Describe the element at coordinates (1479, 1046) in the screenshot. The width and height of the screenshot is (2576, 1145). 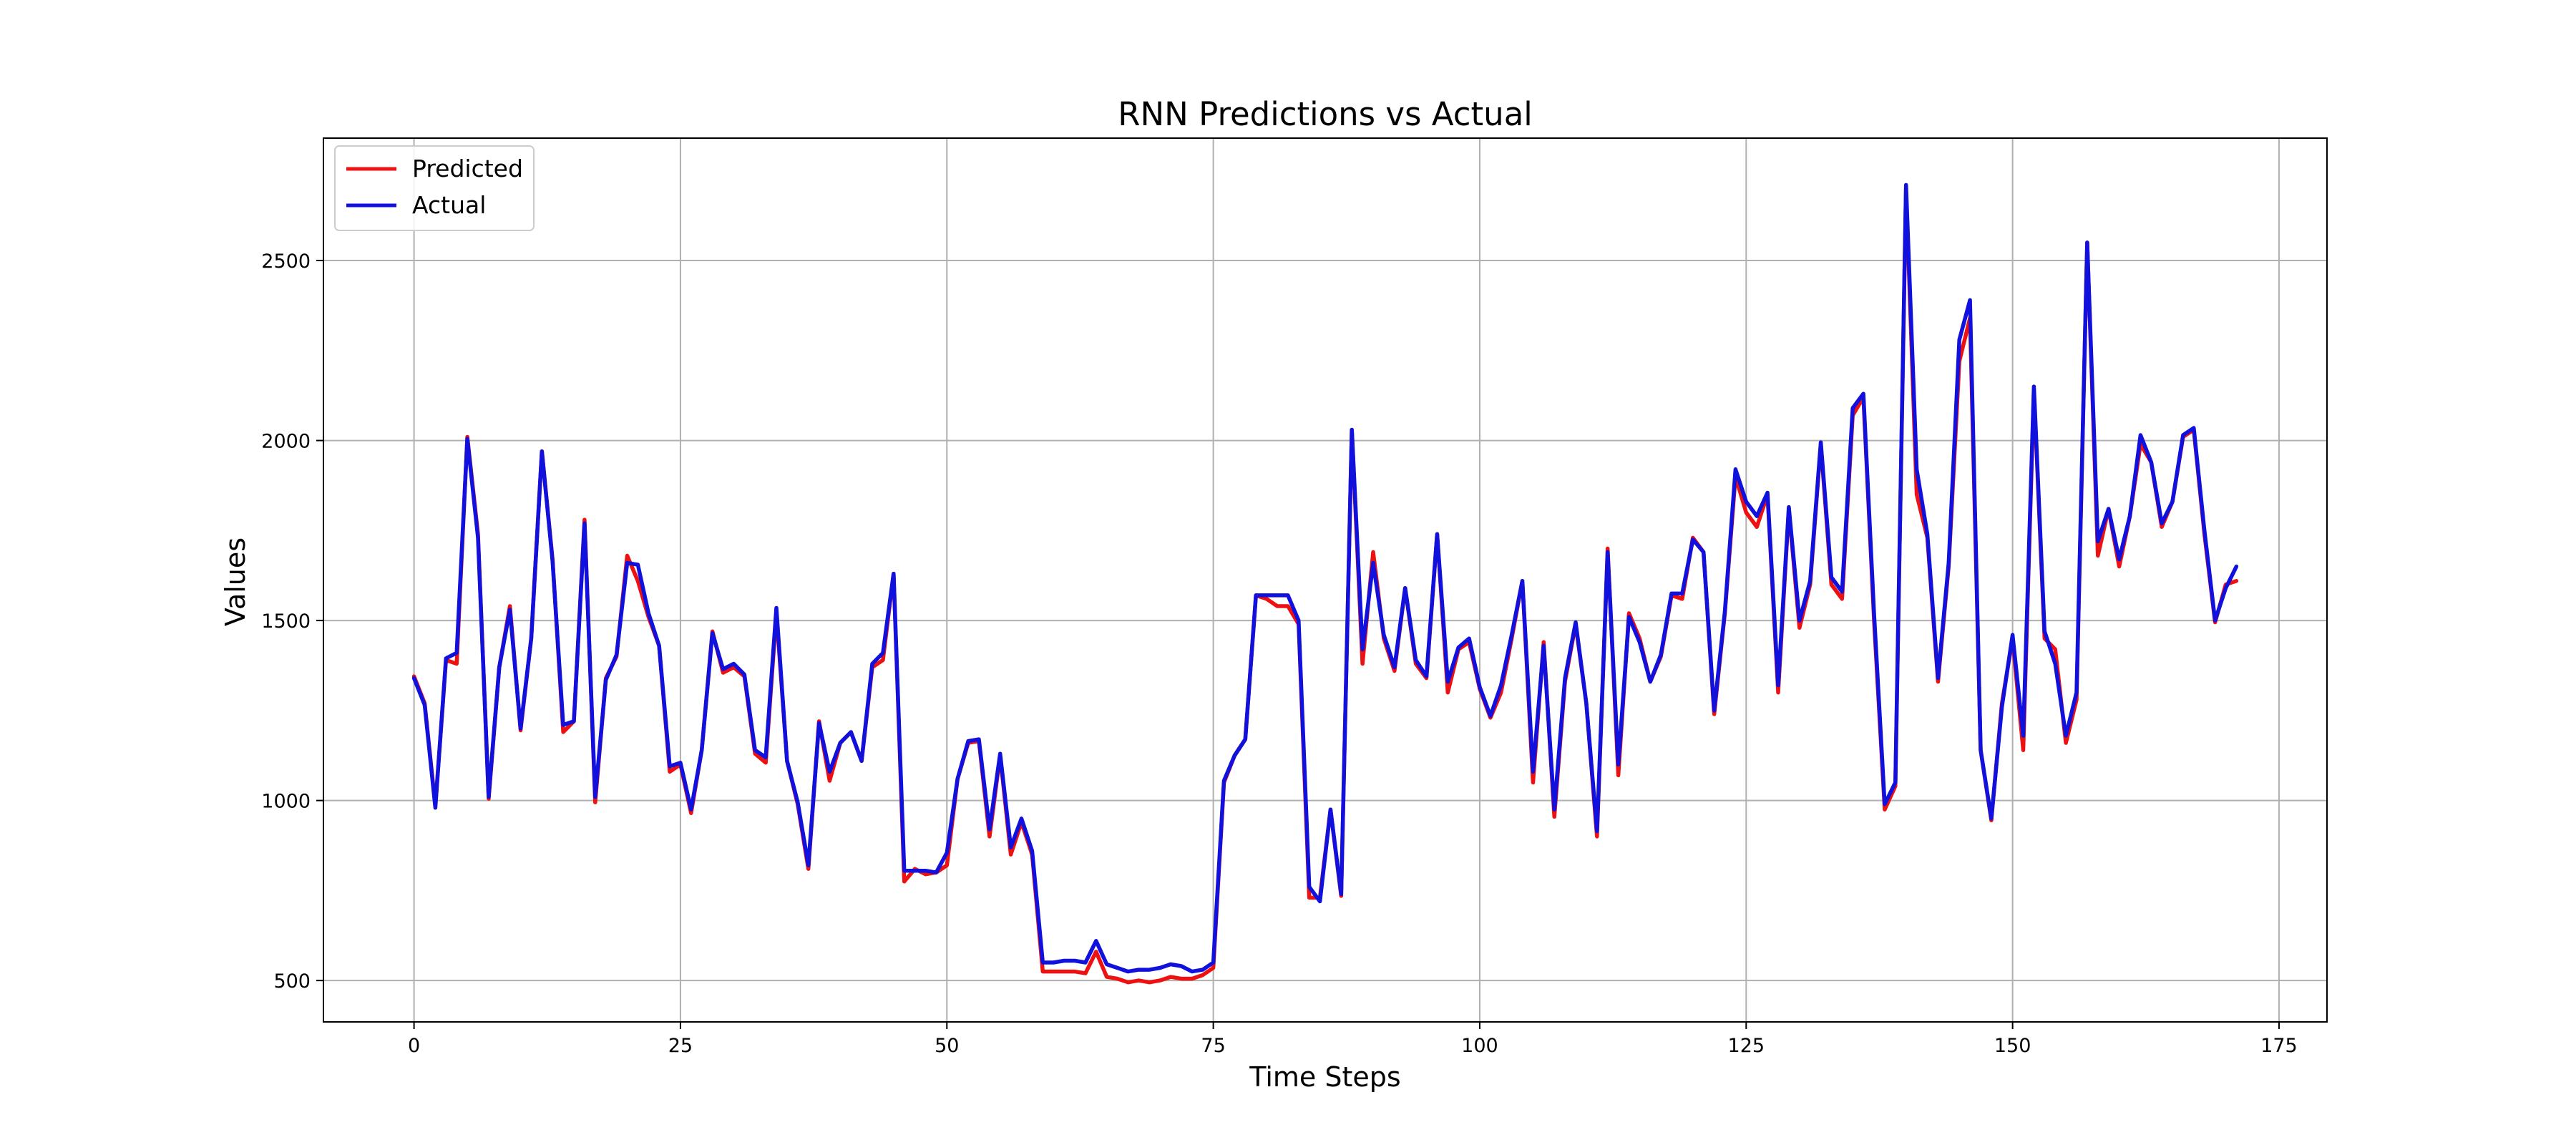
I see `x-tick-label: 100` at that location.